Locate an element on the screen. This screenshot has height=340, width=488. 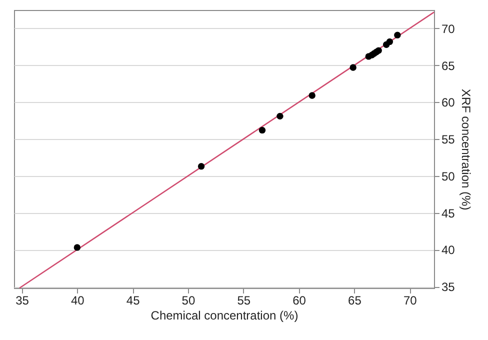
y-tick-label: 70 is located at coordinates (449, 29).